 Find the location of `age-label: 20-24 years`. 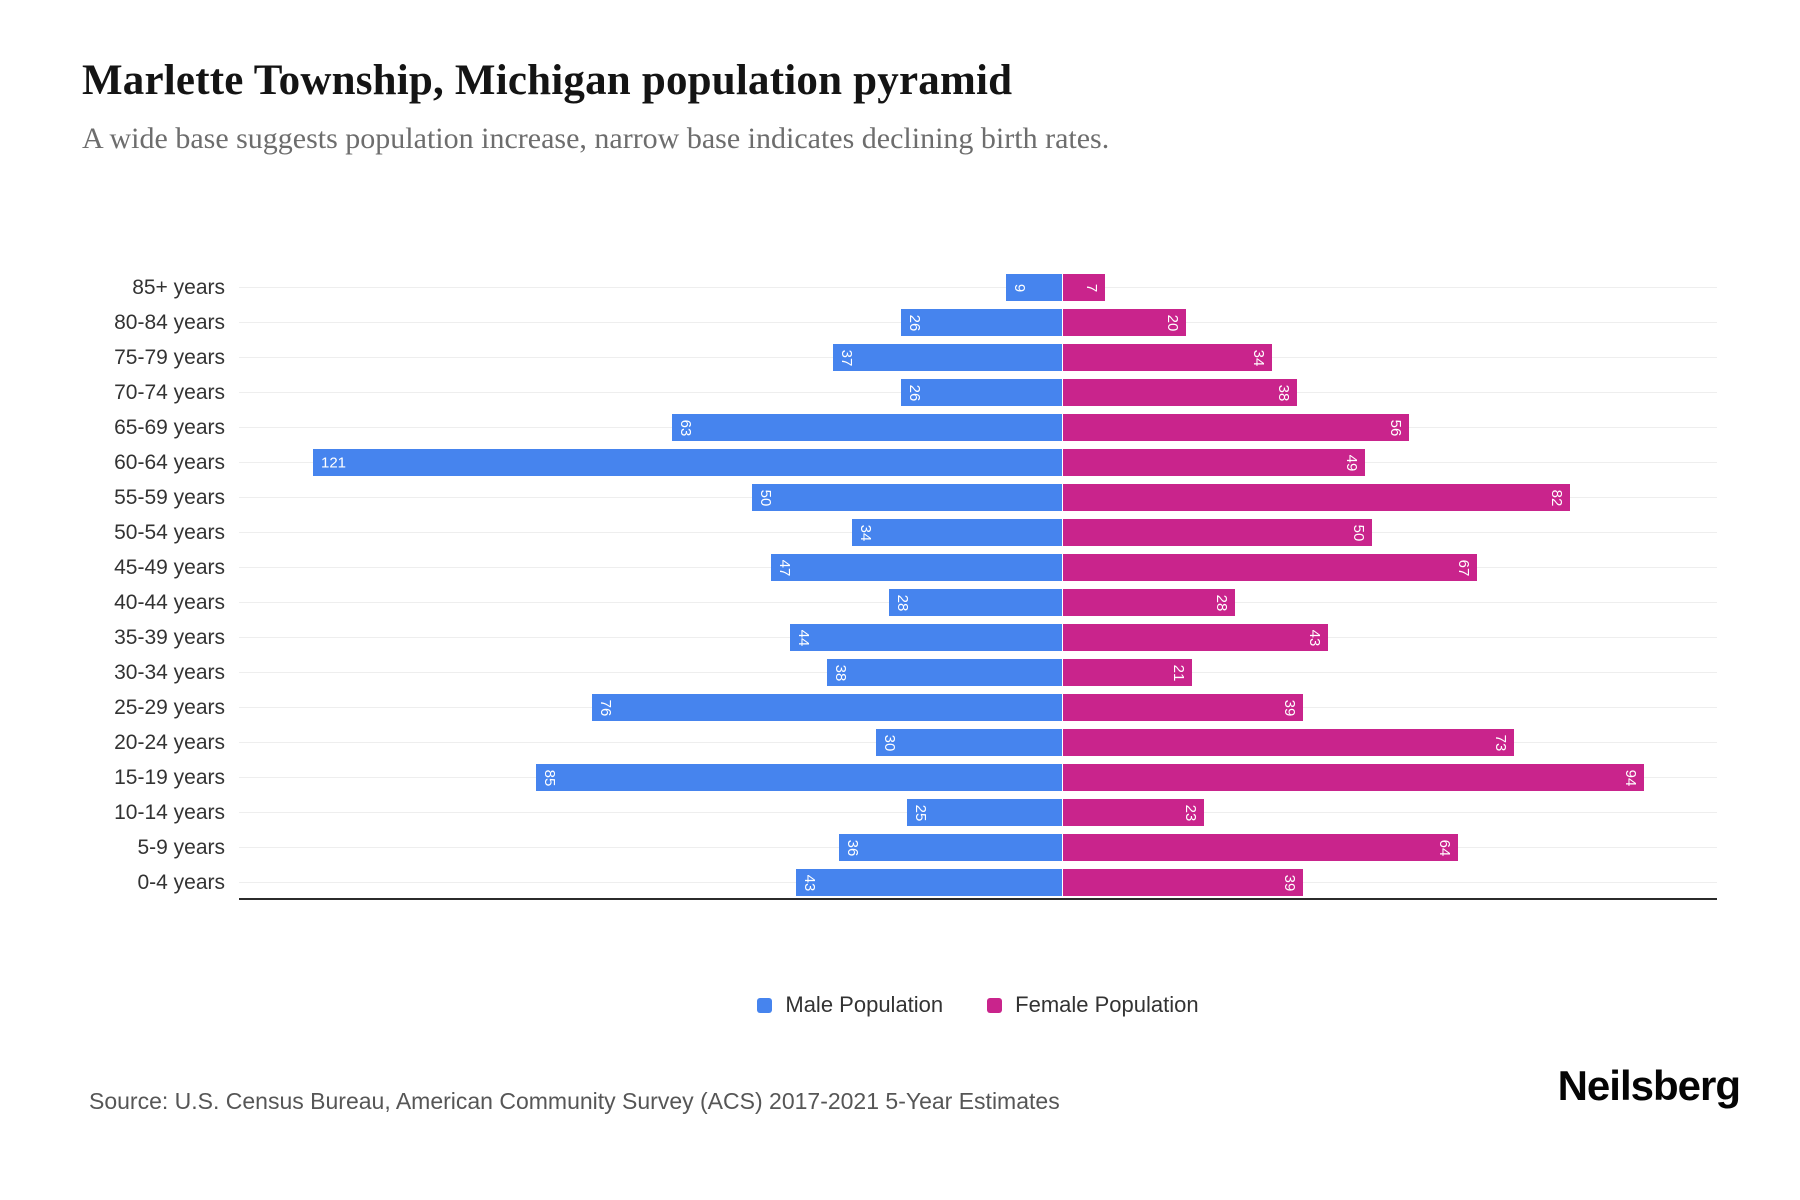

age-label: 20-24 years is located at coordinates (169, 742).